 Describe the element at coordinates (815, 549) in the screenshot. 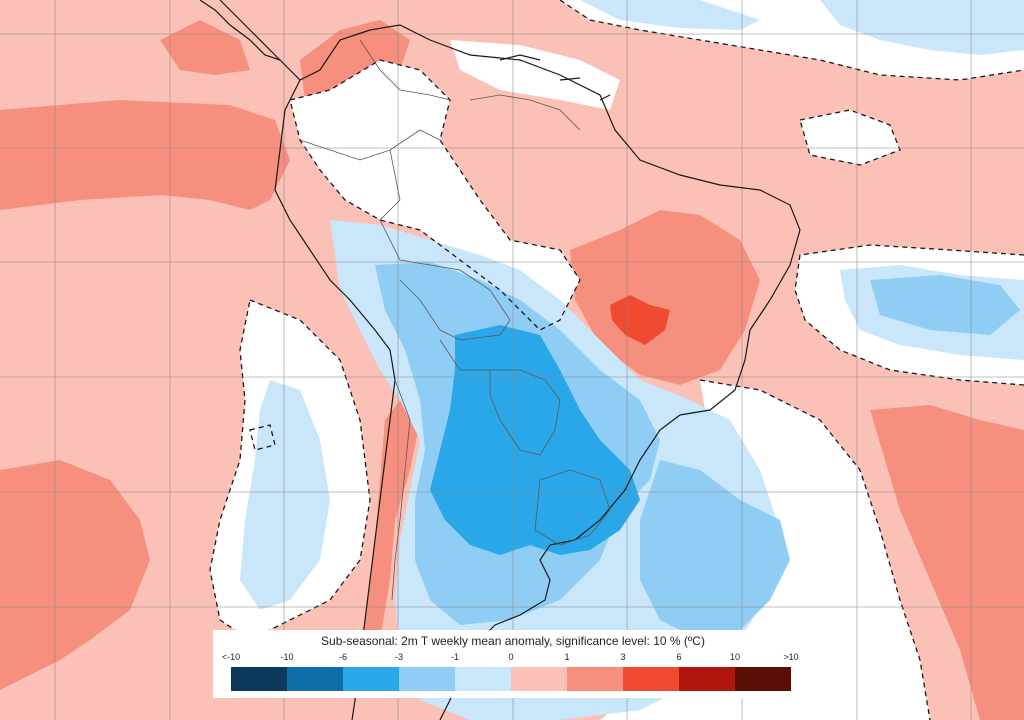

I see `contour-atlantic-south` at that location.